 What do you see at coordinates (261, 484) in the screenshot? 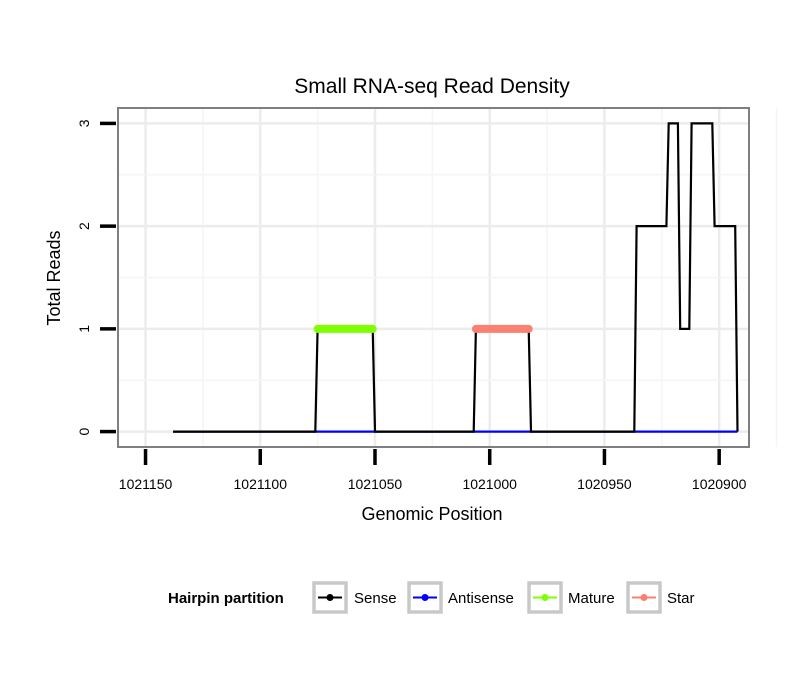
I see `x-tick-label-1: 1021100` at bounding box center [261, 484].